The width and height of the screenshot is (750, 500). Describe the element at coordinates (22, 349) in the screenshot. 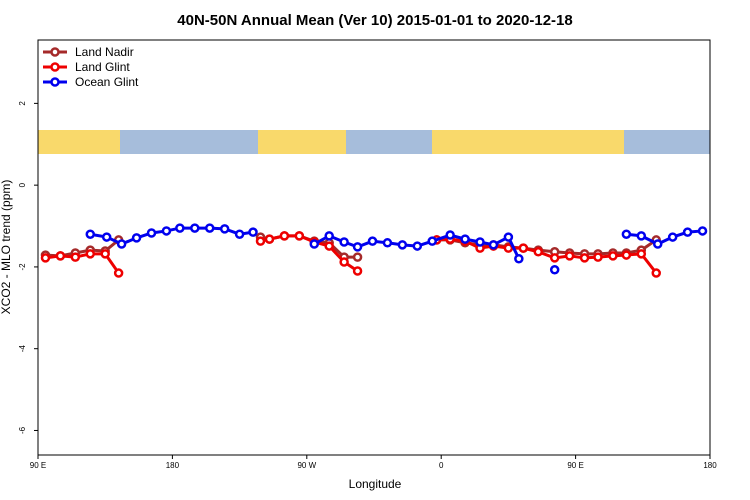

I see `y-tick-label: -4` at that location.